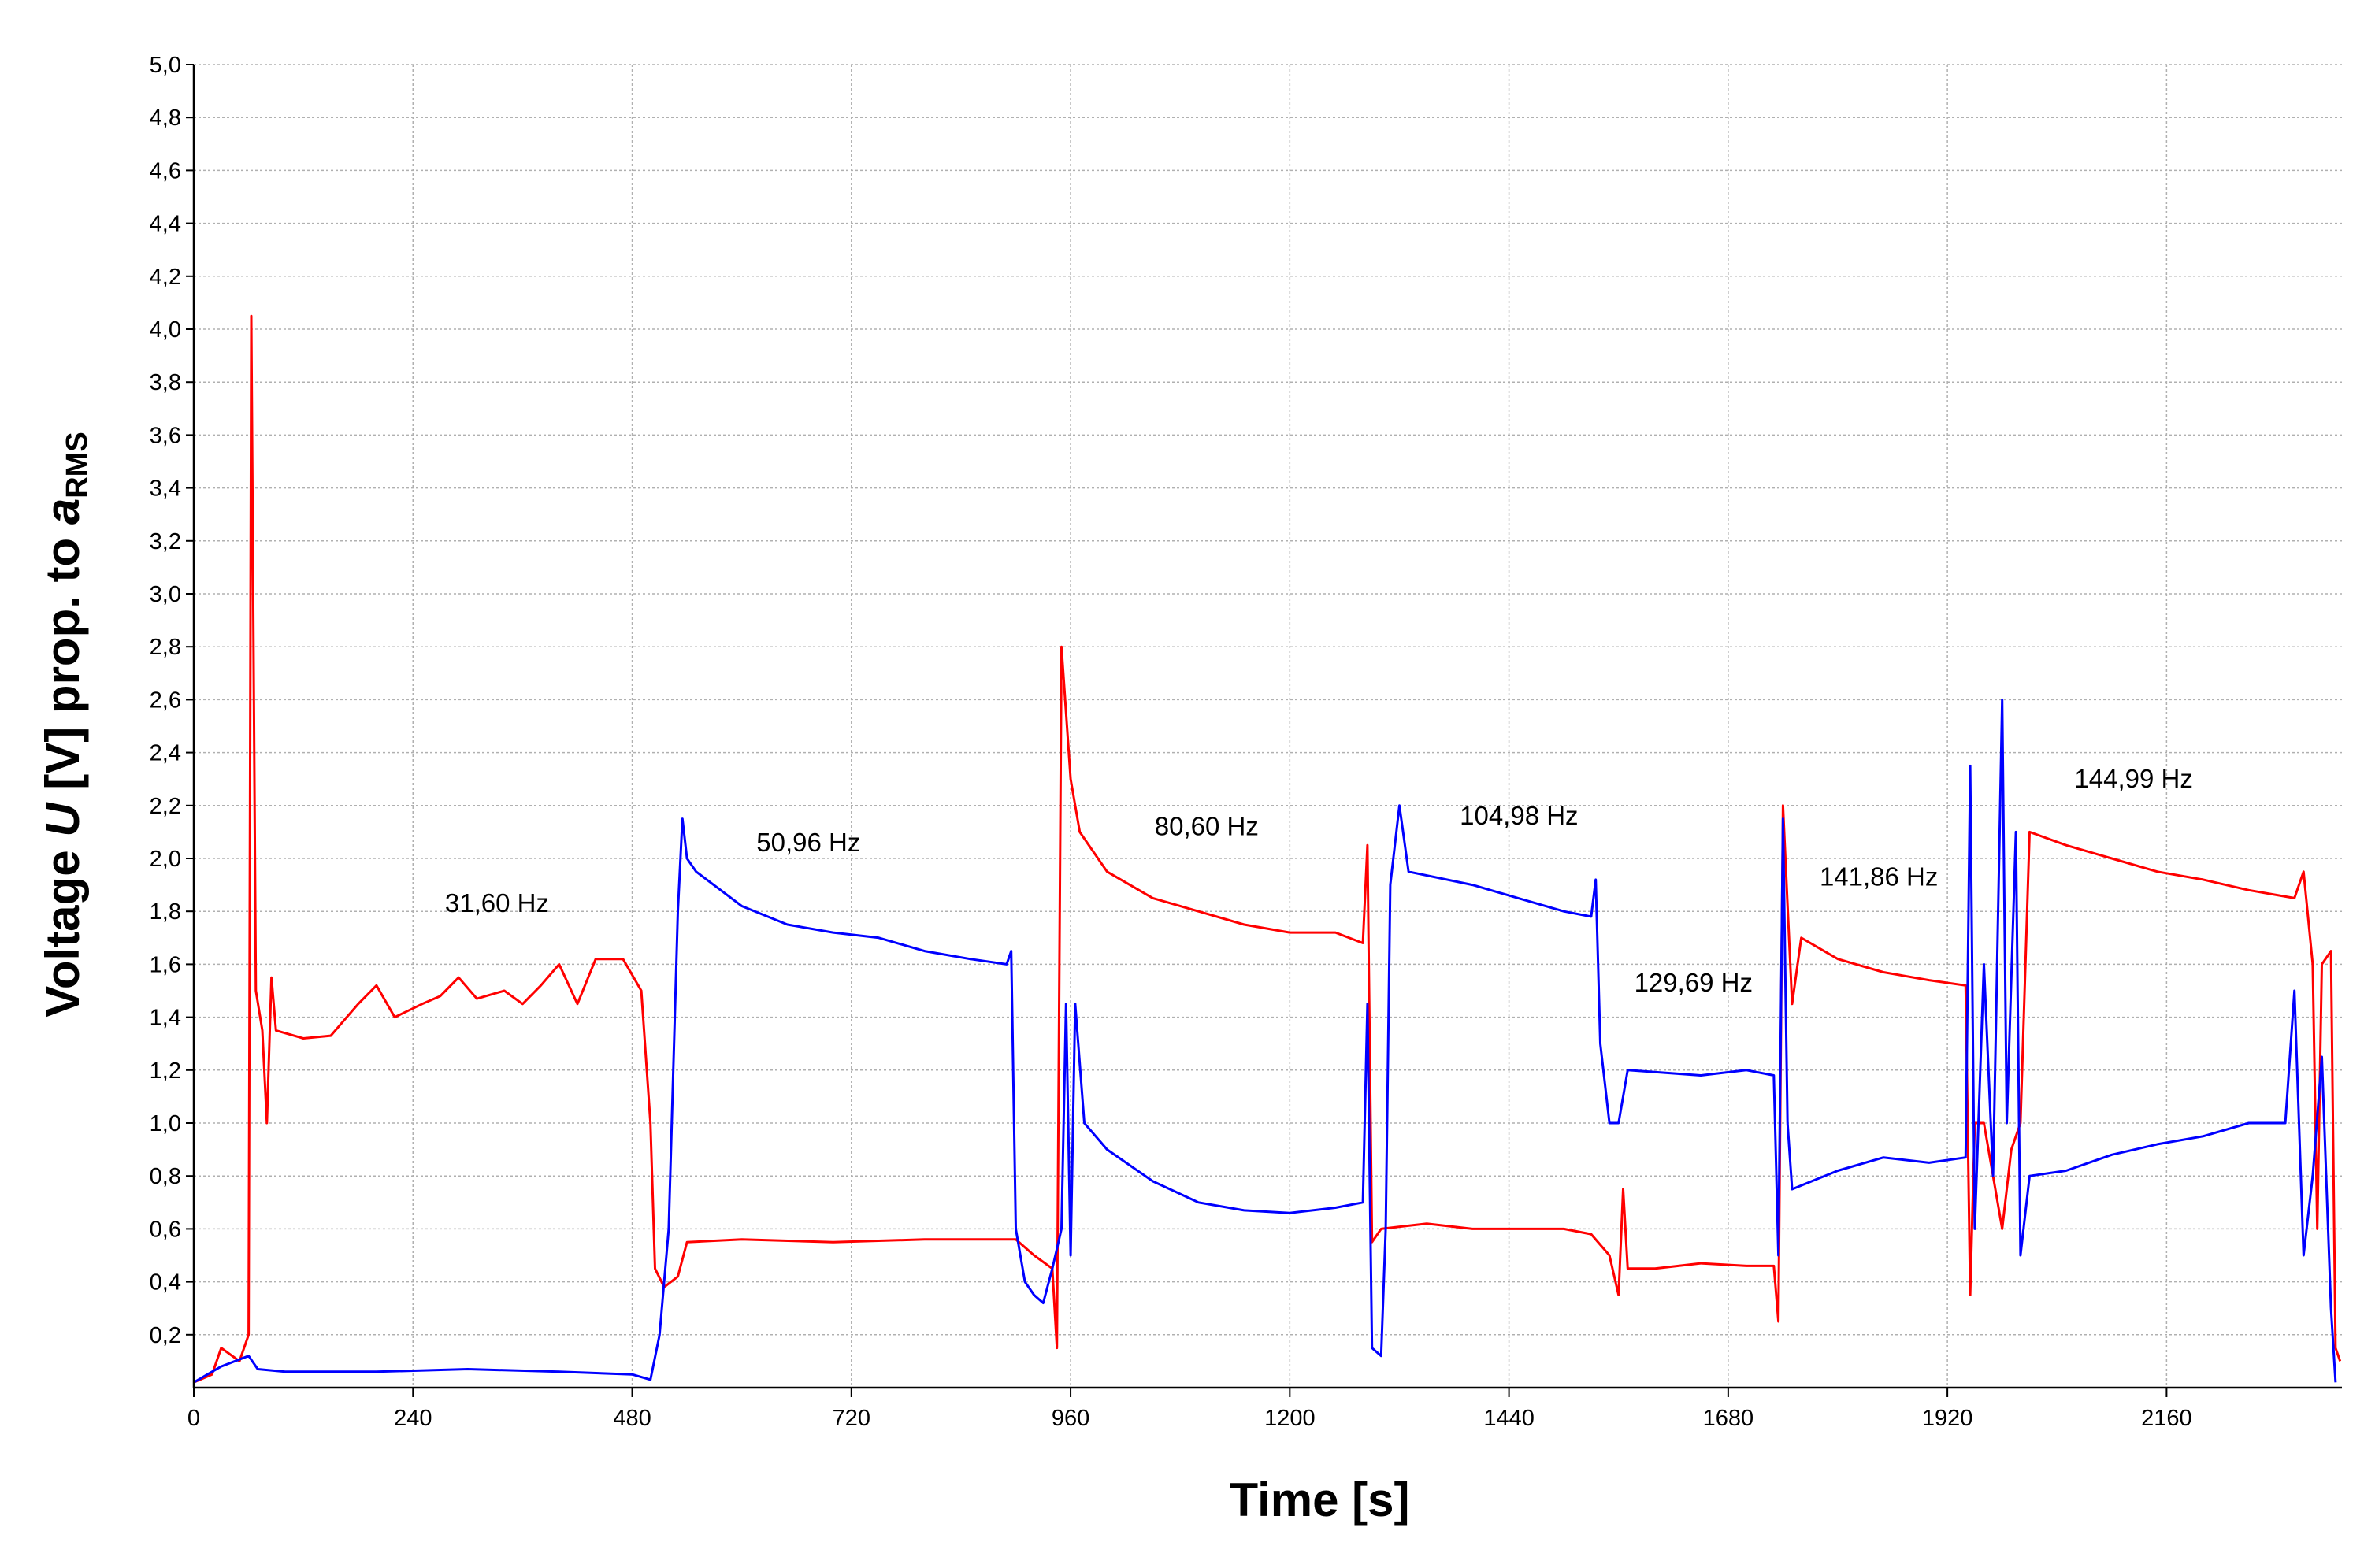 The height and width of the screenshot is (1568, 2364). What do you see at coordinates (165, 1018) in the screenshot?
I see `y-tick-label: 1,4` at bounding box center [165, 1018].